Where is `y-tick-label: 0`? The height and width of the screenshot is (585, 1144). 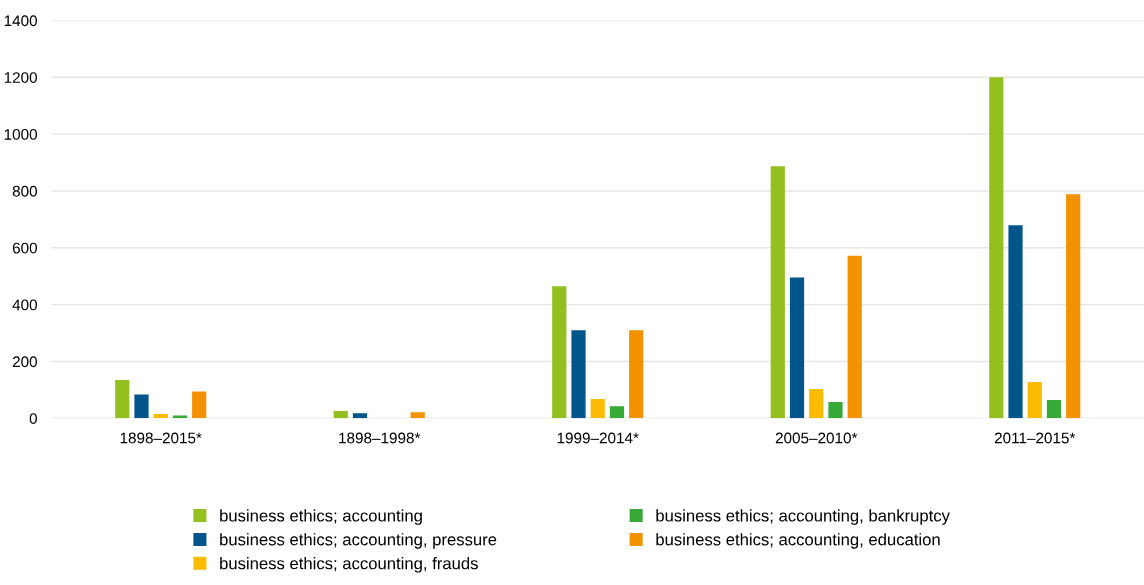
y-tick-label: 0 is located at coordinates (33, 418).